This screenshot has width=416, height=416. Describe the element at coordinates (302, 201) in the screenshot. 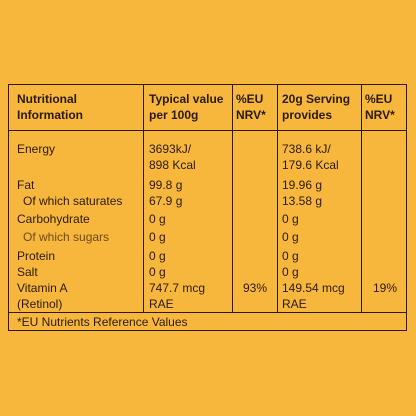

I see `saturates-serving: 13.58 g` at that location.